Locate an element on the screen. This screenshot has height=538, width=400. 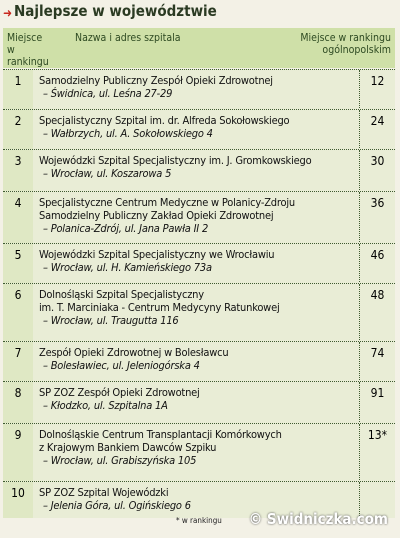
national-rank-cell: 12 is located at coordinates (377, 90).